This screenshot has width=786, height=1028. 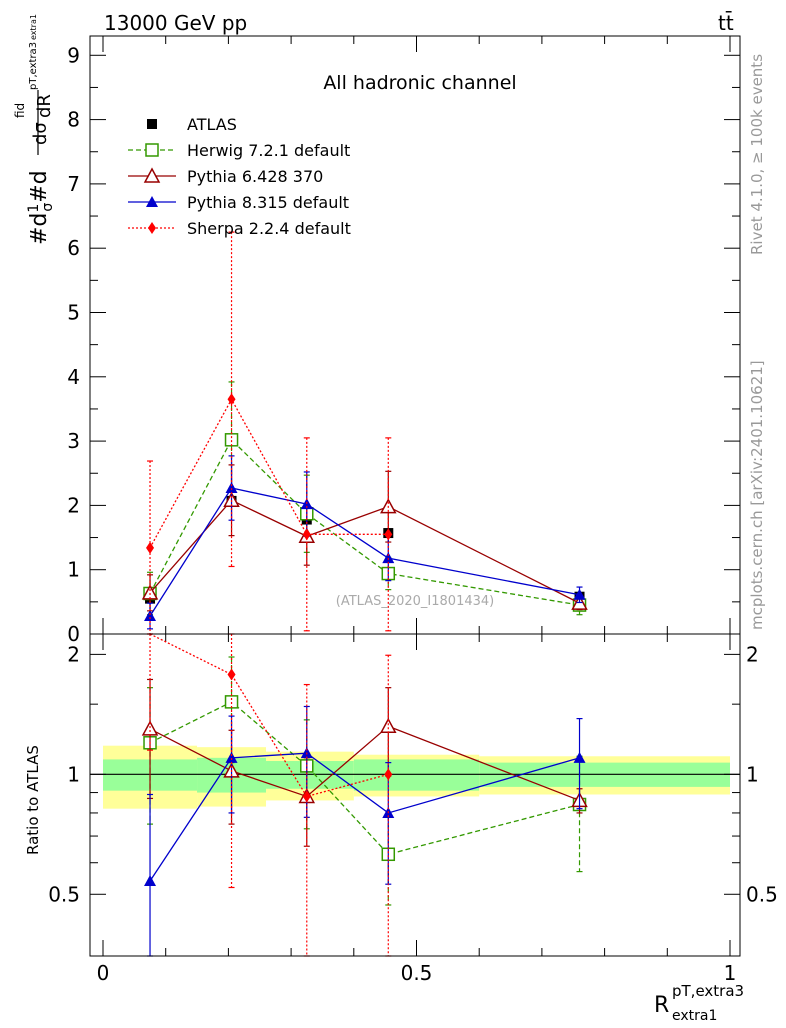 I want to click on rivet-version-label: Rivet 4.1.0, ≥ 100k events, so click(x=757, y=154).